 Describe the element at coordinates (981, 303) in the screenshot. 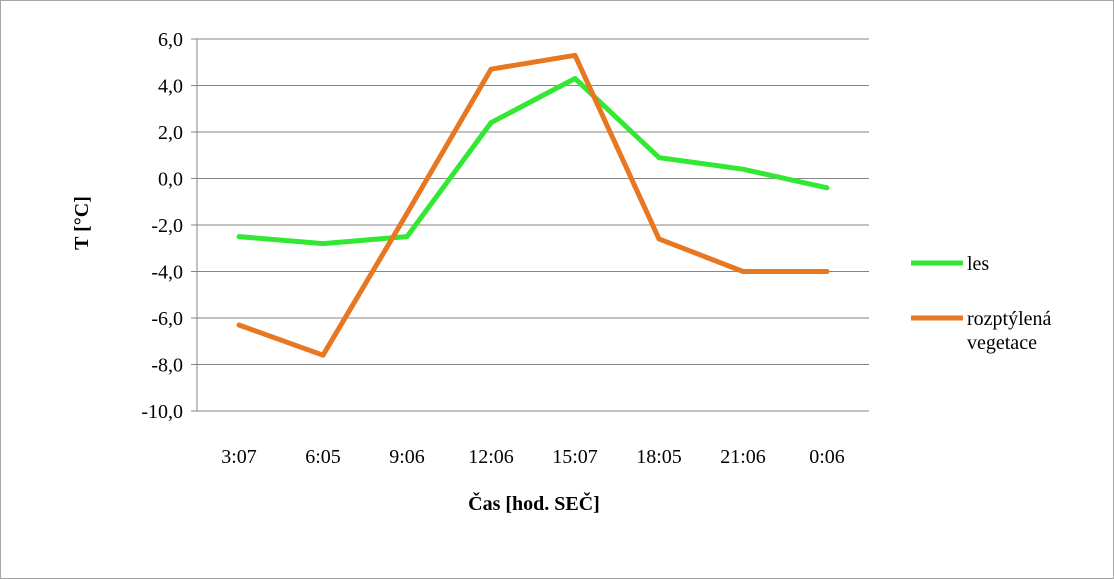

I see `legend: les rozptýlená vegetace` at that location.